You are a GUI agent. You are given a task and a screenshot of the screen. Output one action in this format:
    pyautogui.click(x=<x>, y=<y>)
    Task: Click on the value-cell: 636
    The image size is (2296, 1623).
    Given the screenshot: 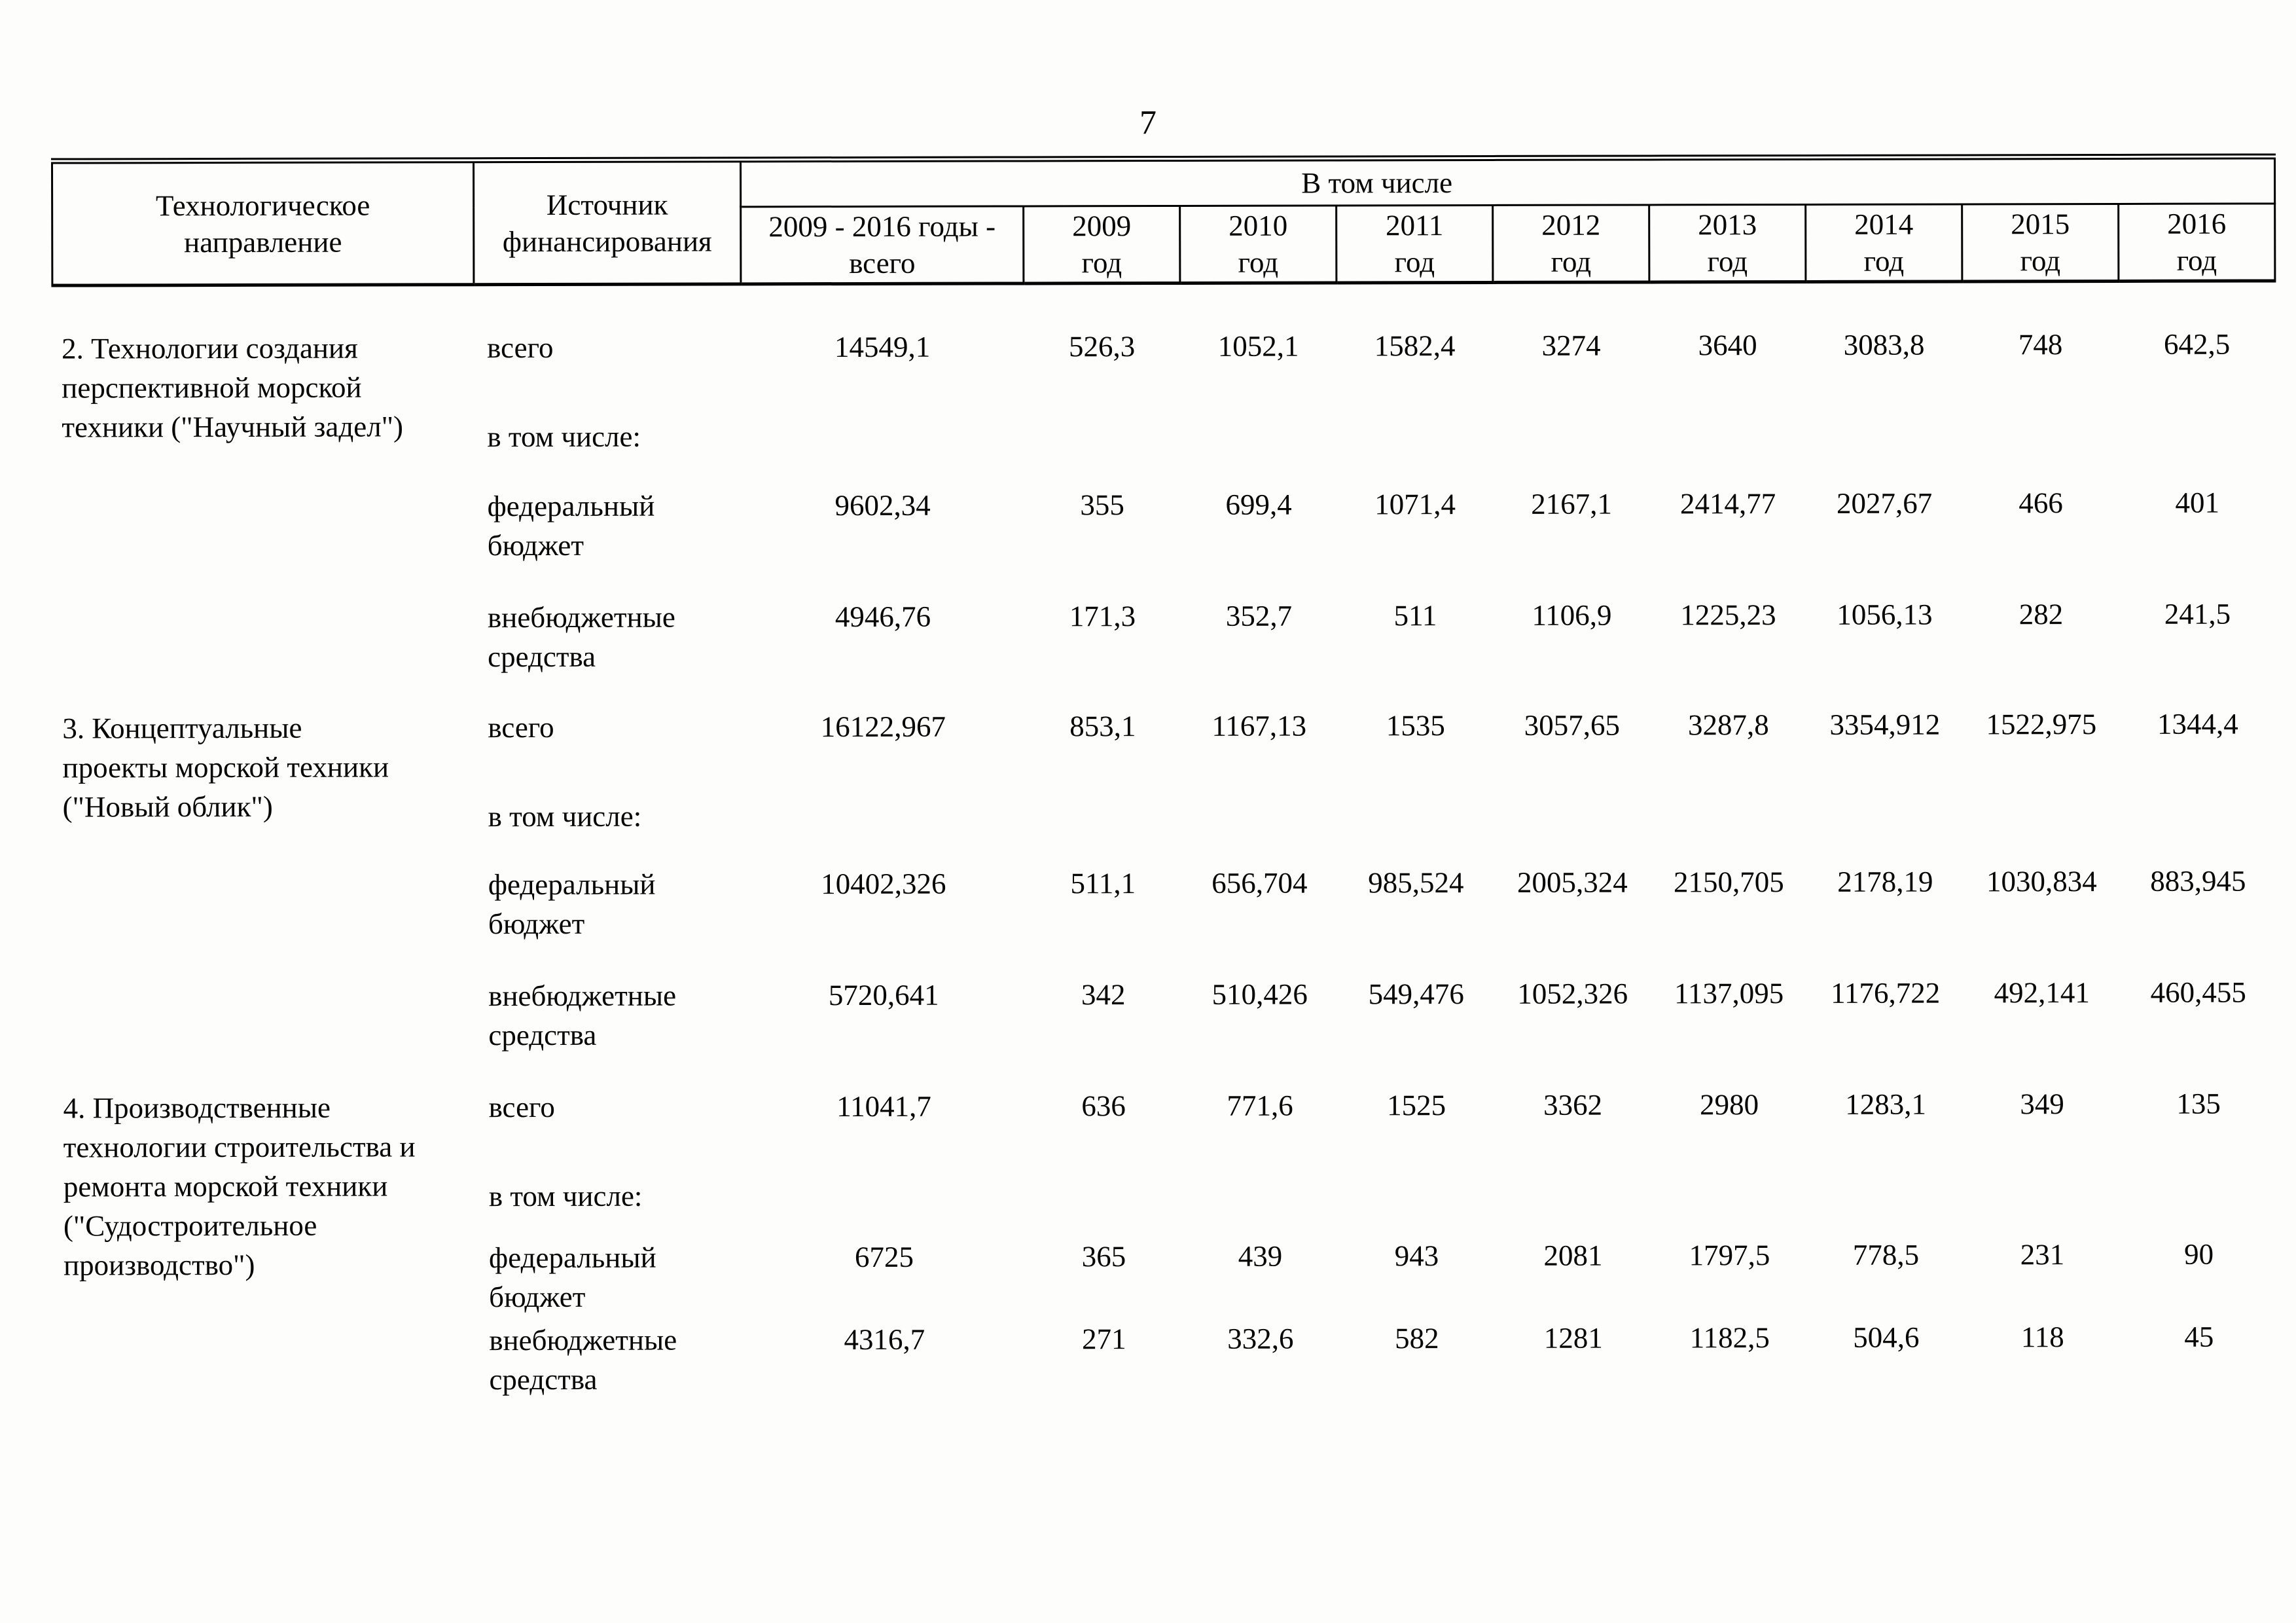 What is the action you would take?
    pyautogui.click(x=1103, y=1105)
    